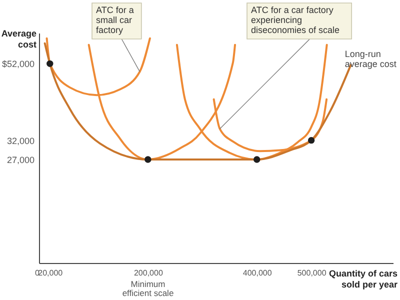 The height and width of the screenshot is (300, 400). I want to click on annotation: ATC for a car factory experiencing diseconomies of scale, so click(295, 20).